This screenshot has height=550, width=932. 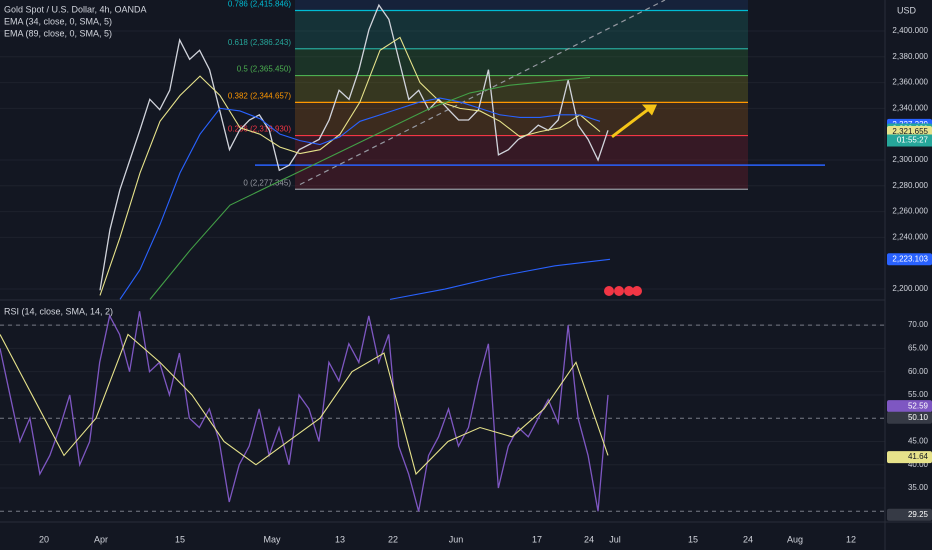 I want to click on price-badge-label: 2,321.655, so click(x=910, y=131).